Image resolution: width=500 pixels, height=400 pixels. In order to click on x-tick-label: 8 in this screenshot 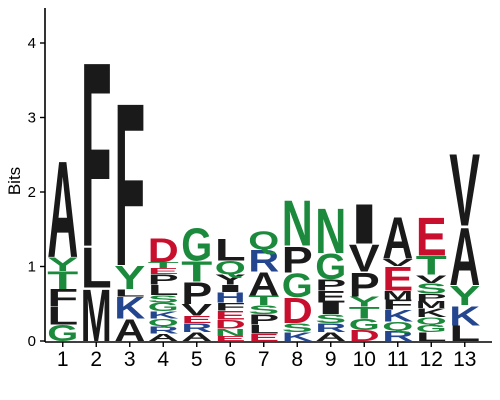, I will do `click(297, 359)`.